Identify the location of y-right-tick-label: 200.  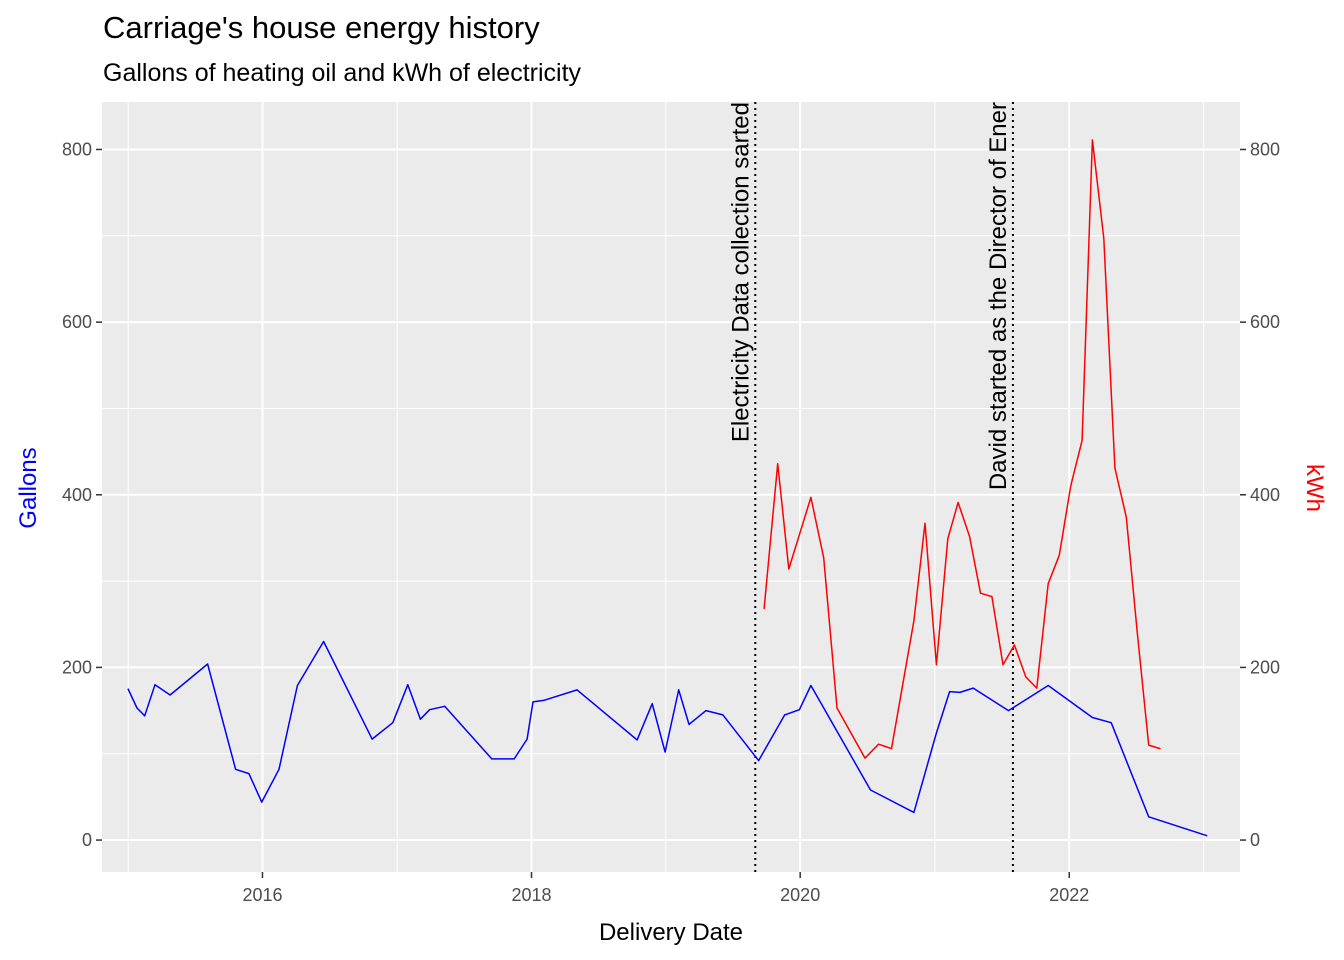
(1265, 667).